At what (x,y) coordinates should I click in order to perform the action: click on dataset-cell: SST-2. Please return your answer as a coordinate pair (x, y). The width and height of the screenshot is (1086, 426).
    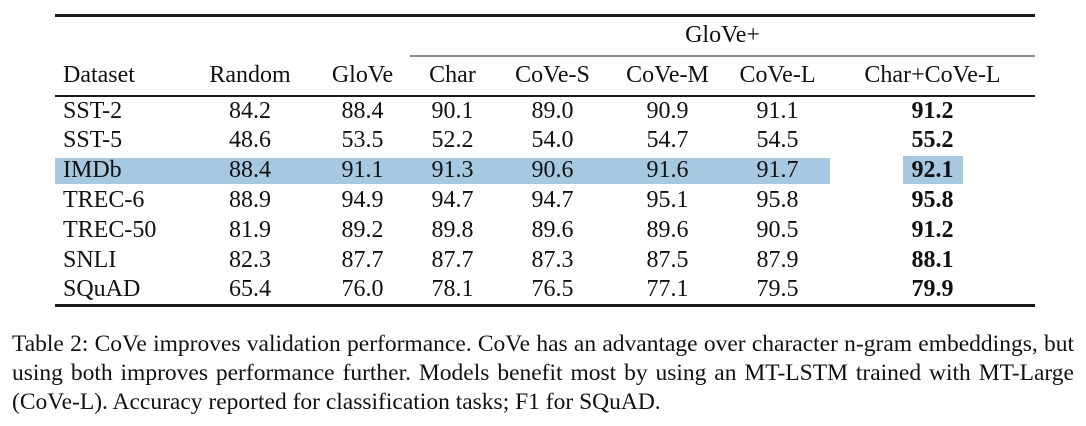
    Looking at the image, I should click on (93, 110).